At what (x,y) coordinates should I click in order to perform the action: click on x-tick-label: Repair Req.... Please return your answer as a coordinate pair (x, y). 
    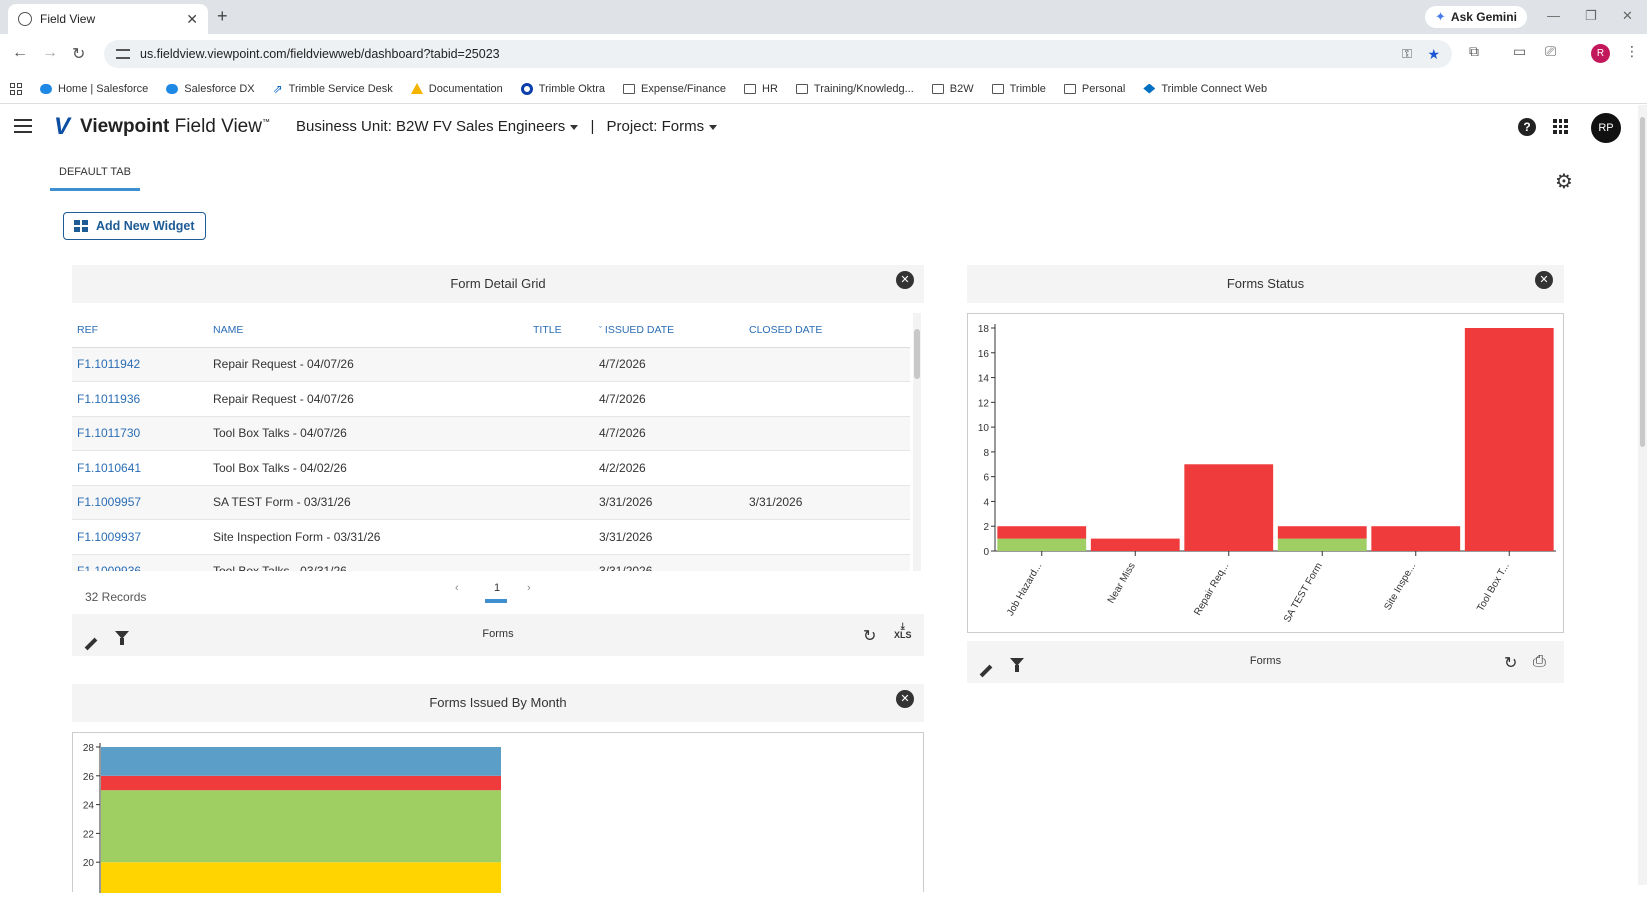
    Looking at the image, I should click on (1211, 589).